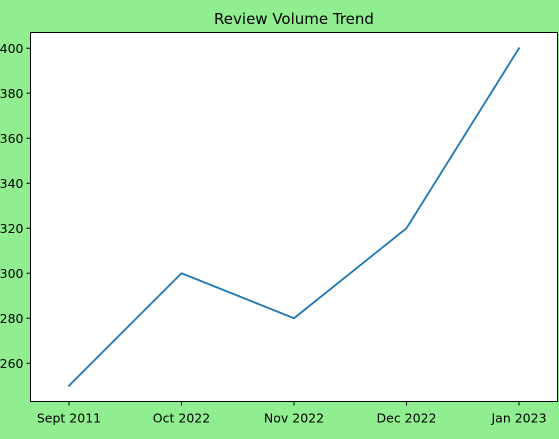 This screenshot has width=559, height=439. I want to click on y-tick-label: 320, so click(12, 228).